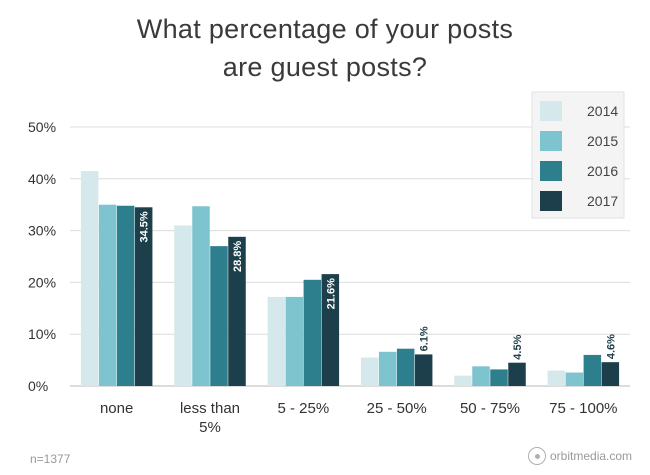 The image size is (650, 475). I want to click on y-tick-label: 10%, so click(42, 334).